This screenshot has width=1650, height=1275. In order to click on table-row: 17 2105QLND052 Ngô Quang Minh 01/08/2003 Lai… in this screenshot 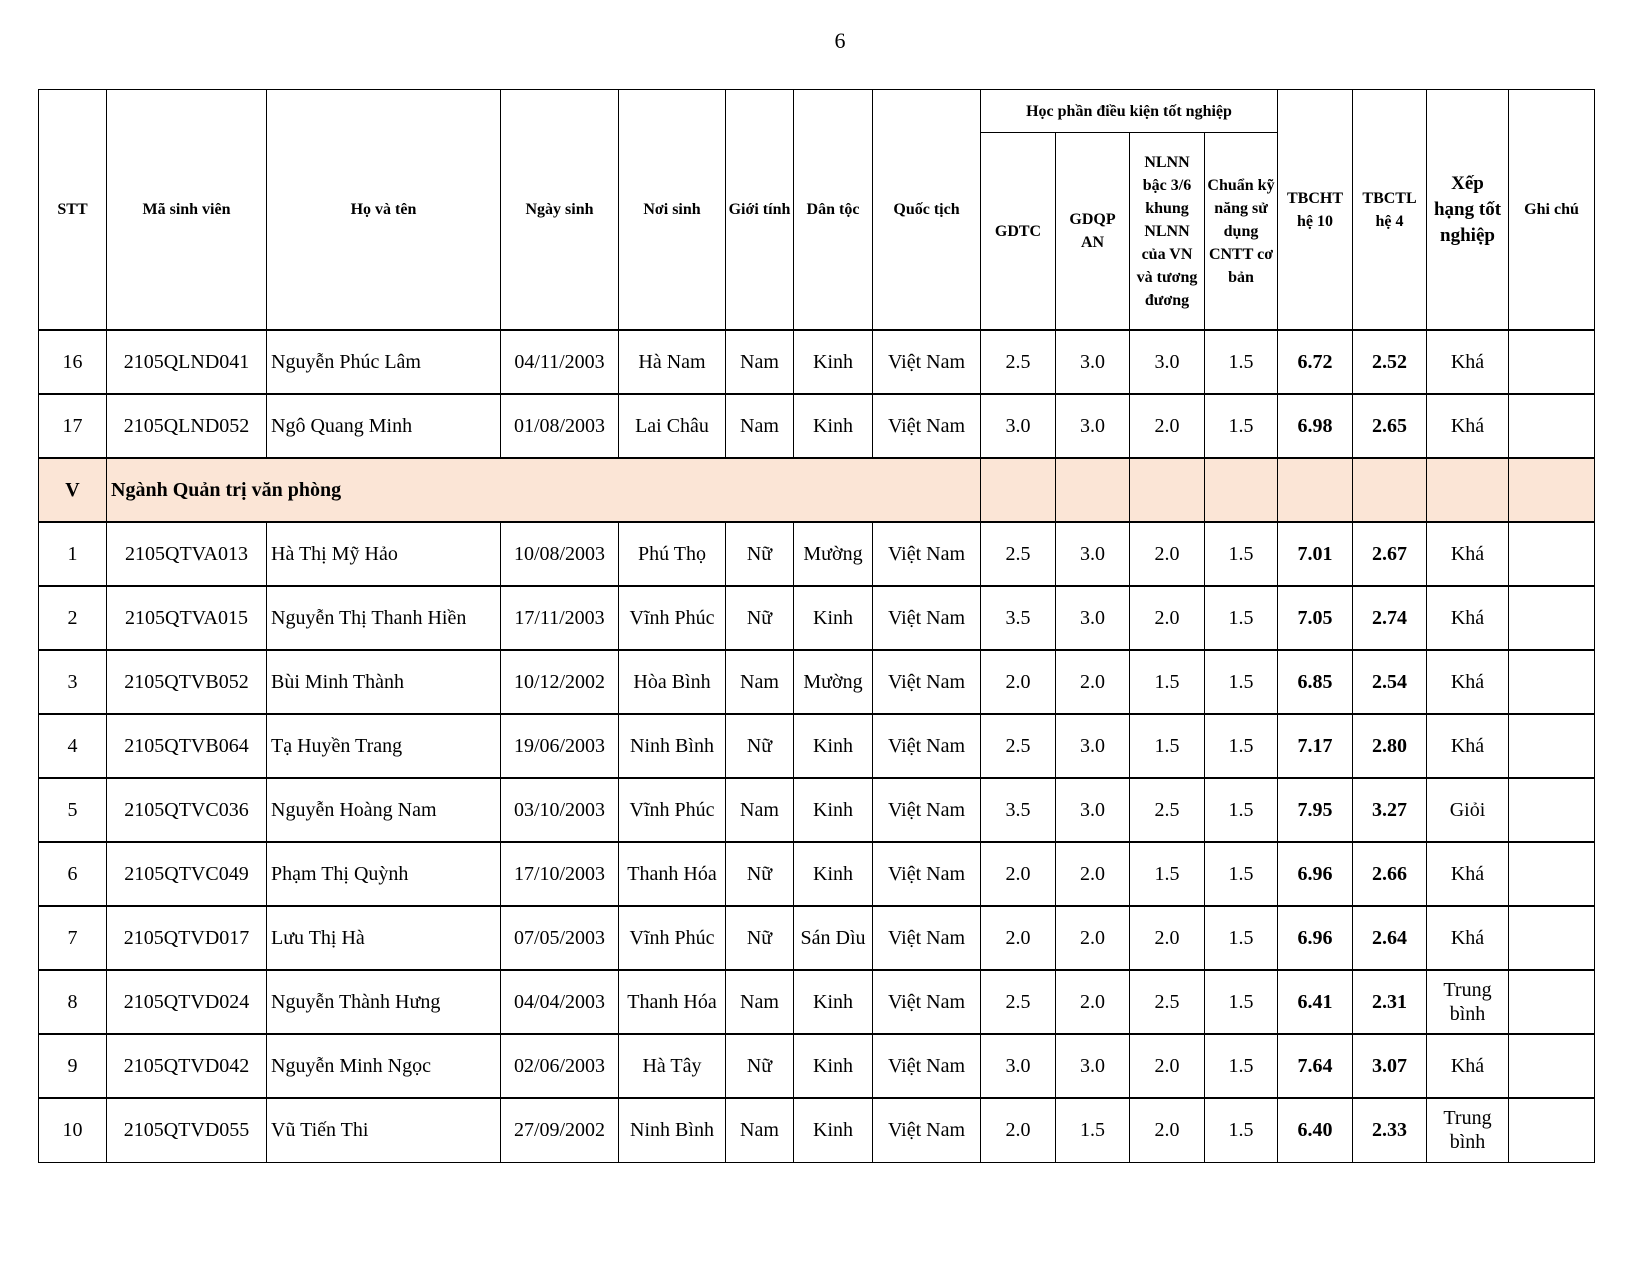, I will do `click(817, 426)`.